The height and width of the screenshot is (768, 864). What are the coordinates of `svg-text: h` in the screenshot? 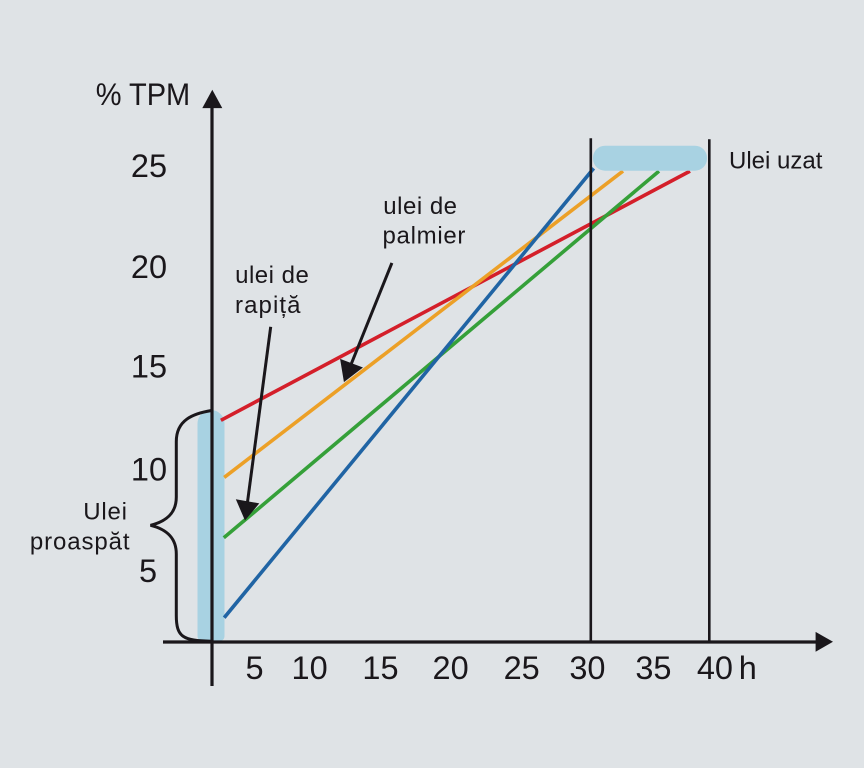 It's located at (748, 668).